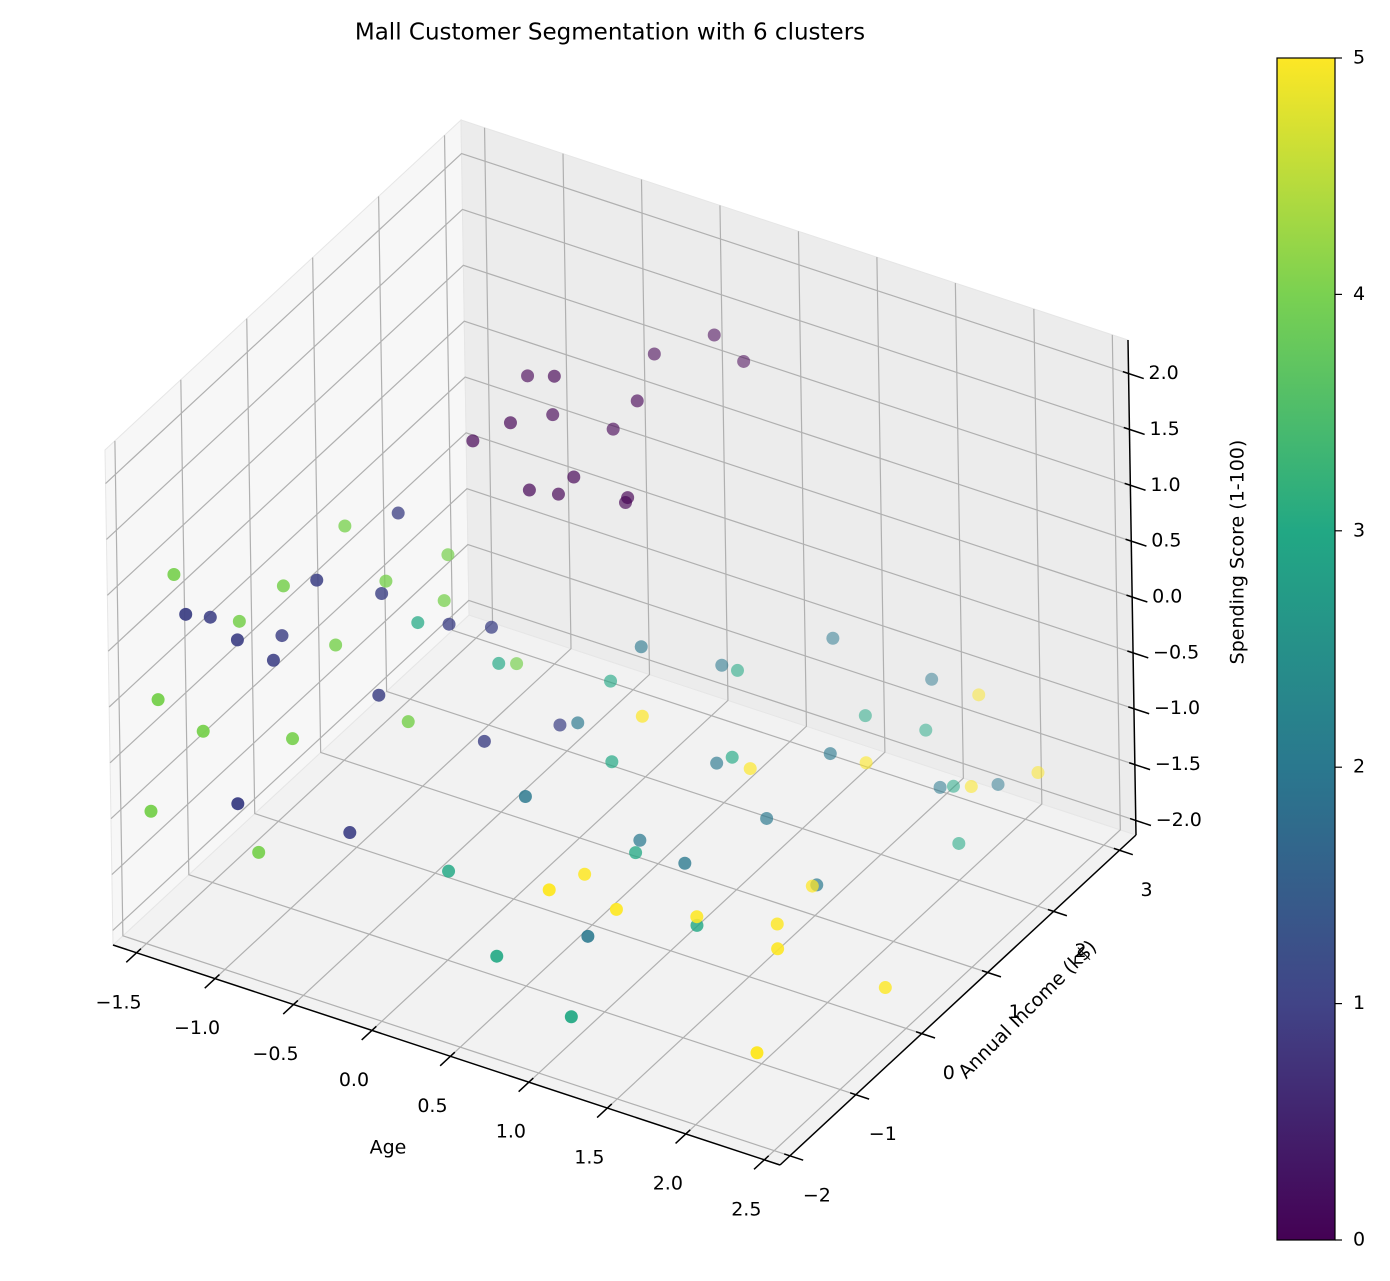 The width and height of the screenshot is (1390, 1281). Describe the element at coordinates (1359, 530) in the screenshot. I see `colorbar-tick-label: 3` at that location.